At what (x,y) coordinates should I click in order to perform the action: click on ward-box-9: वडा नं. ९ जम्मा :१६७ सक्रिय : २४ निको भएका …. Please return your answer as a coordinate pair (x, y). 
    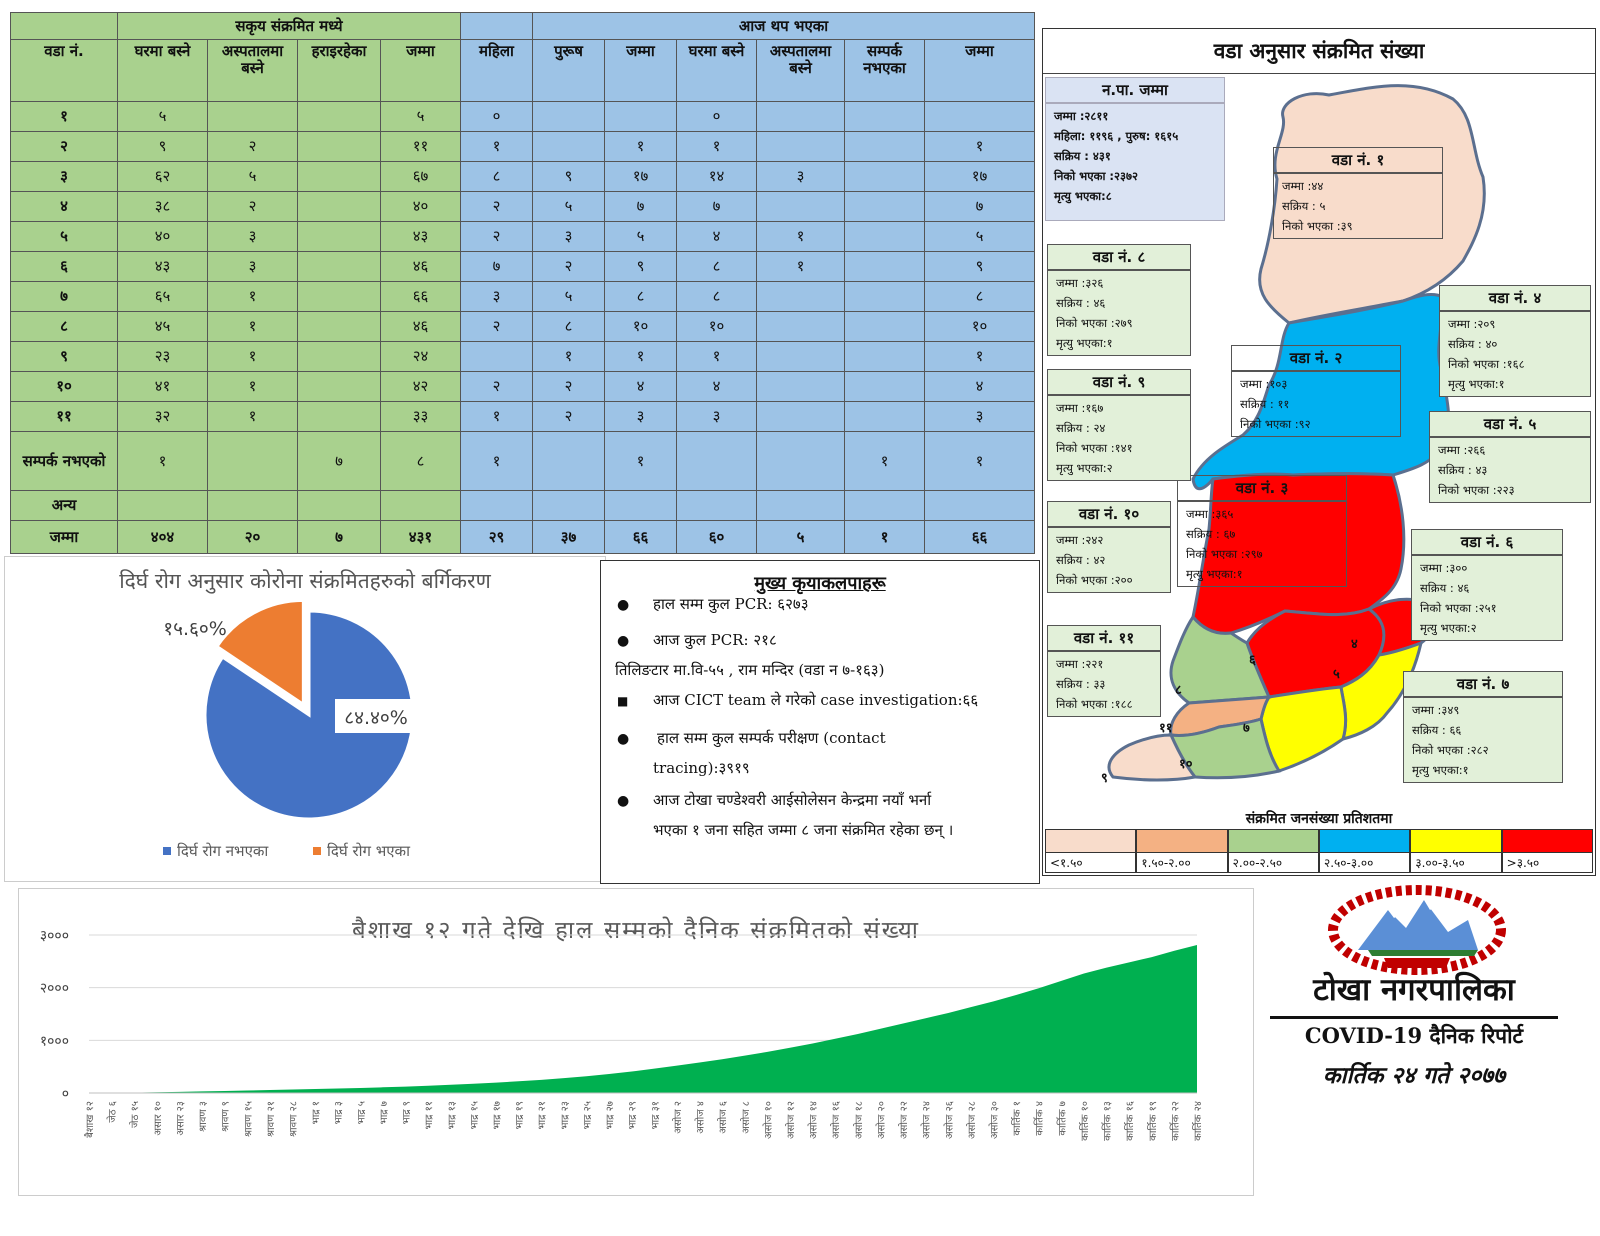
    Looking at the image, I should click on (1119, 425).